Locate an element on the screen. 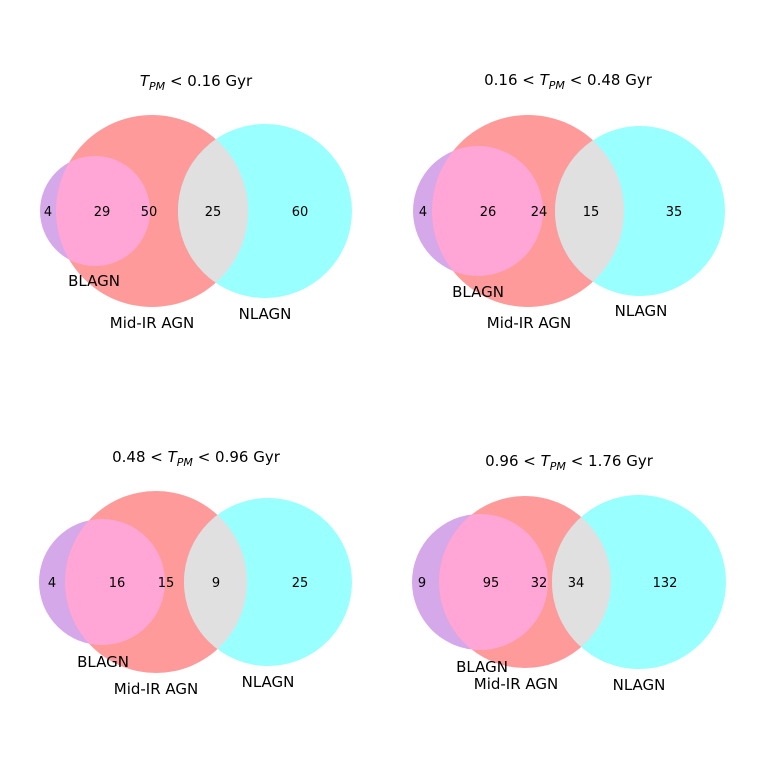 The width and height of the screenshot is (765, 774). count-nlagn-only: 60 is located at coordinates (300, 212).